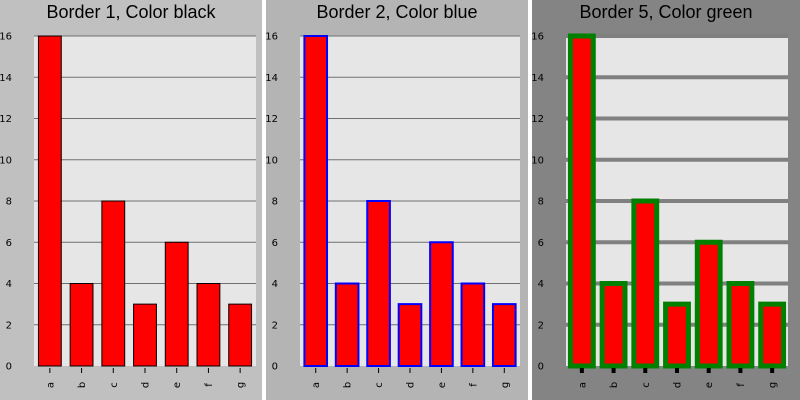 This screenshot has height=400, width=800. I want to click on chart-title-3: Border 5, Color green, so click(666, 12).